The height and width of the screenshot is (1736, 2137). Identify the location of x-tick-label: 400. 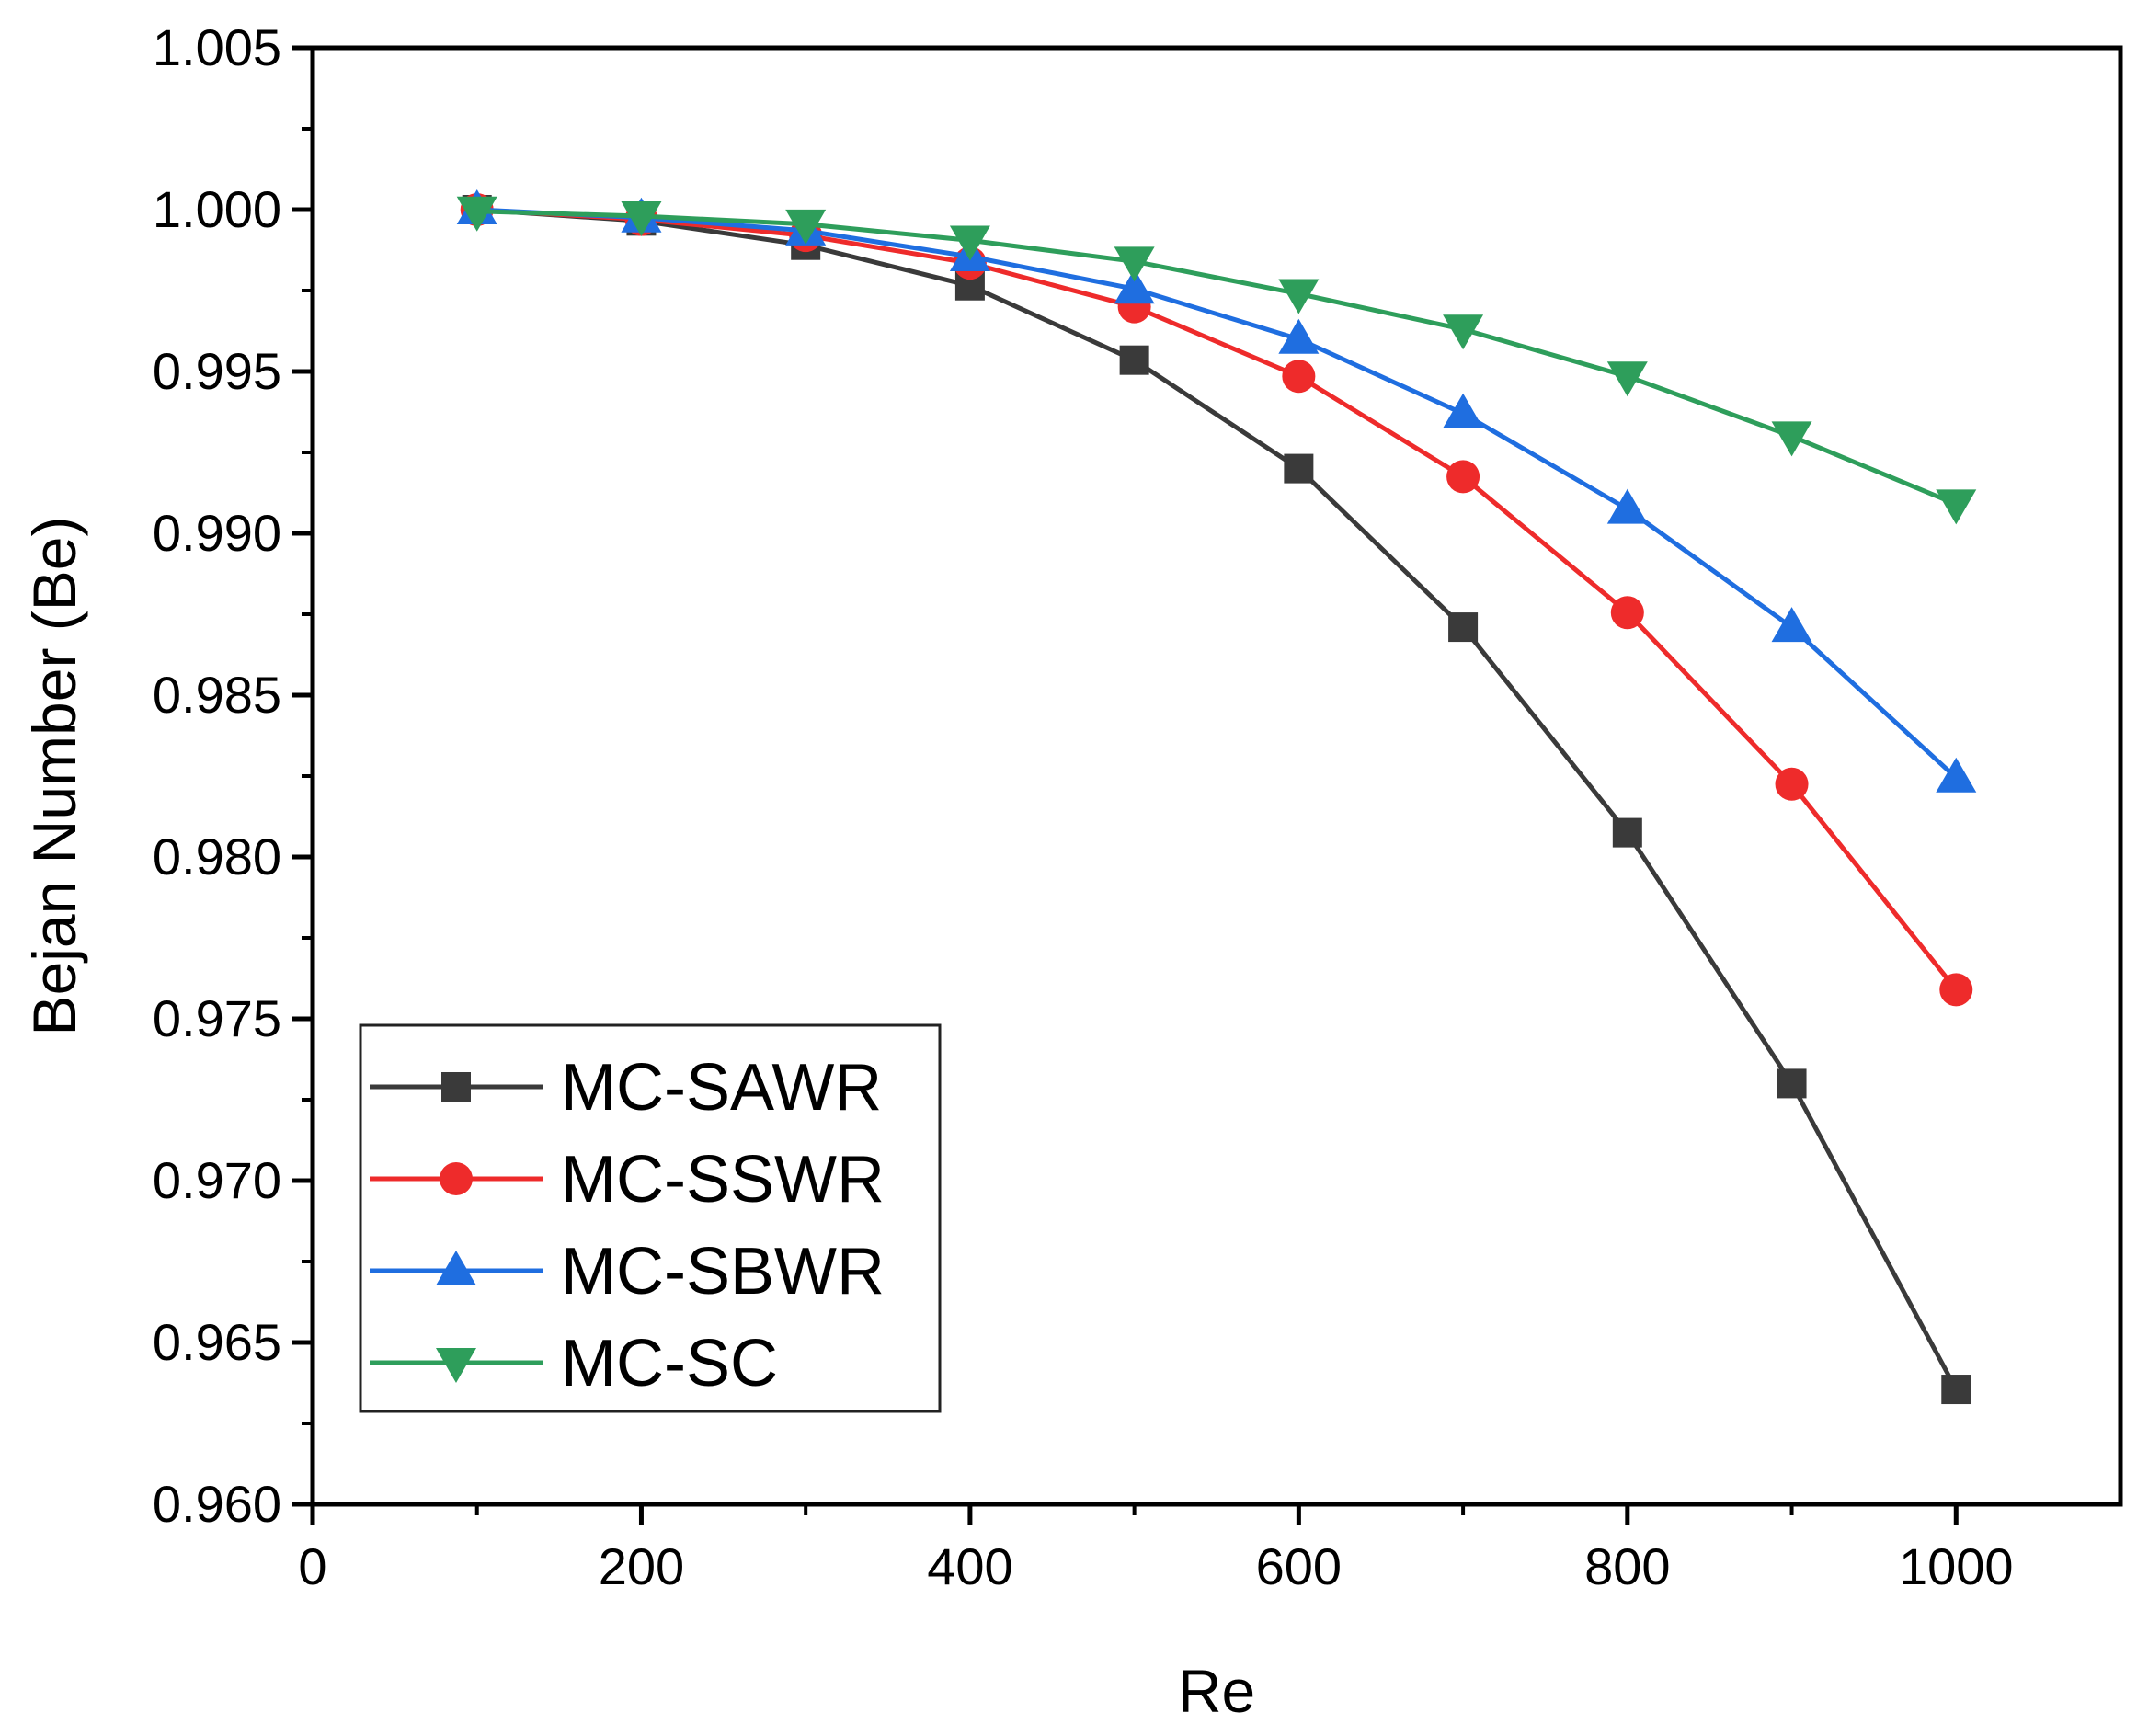
(969, 1566).